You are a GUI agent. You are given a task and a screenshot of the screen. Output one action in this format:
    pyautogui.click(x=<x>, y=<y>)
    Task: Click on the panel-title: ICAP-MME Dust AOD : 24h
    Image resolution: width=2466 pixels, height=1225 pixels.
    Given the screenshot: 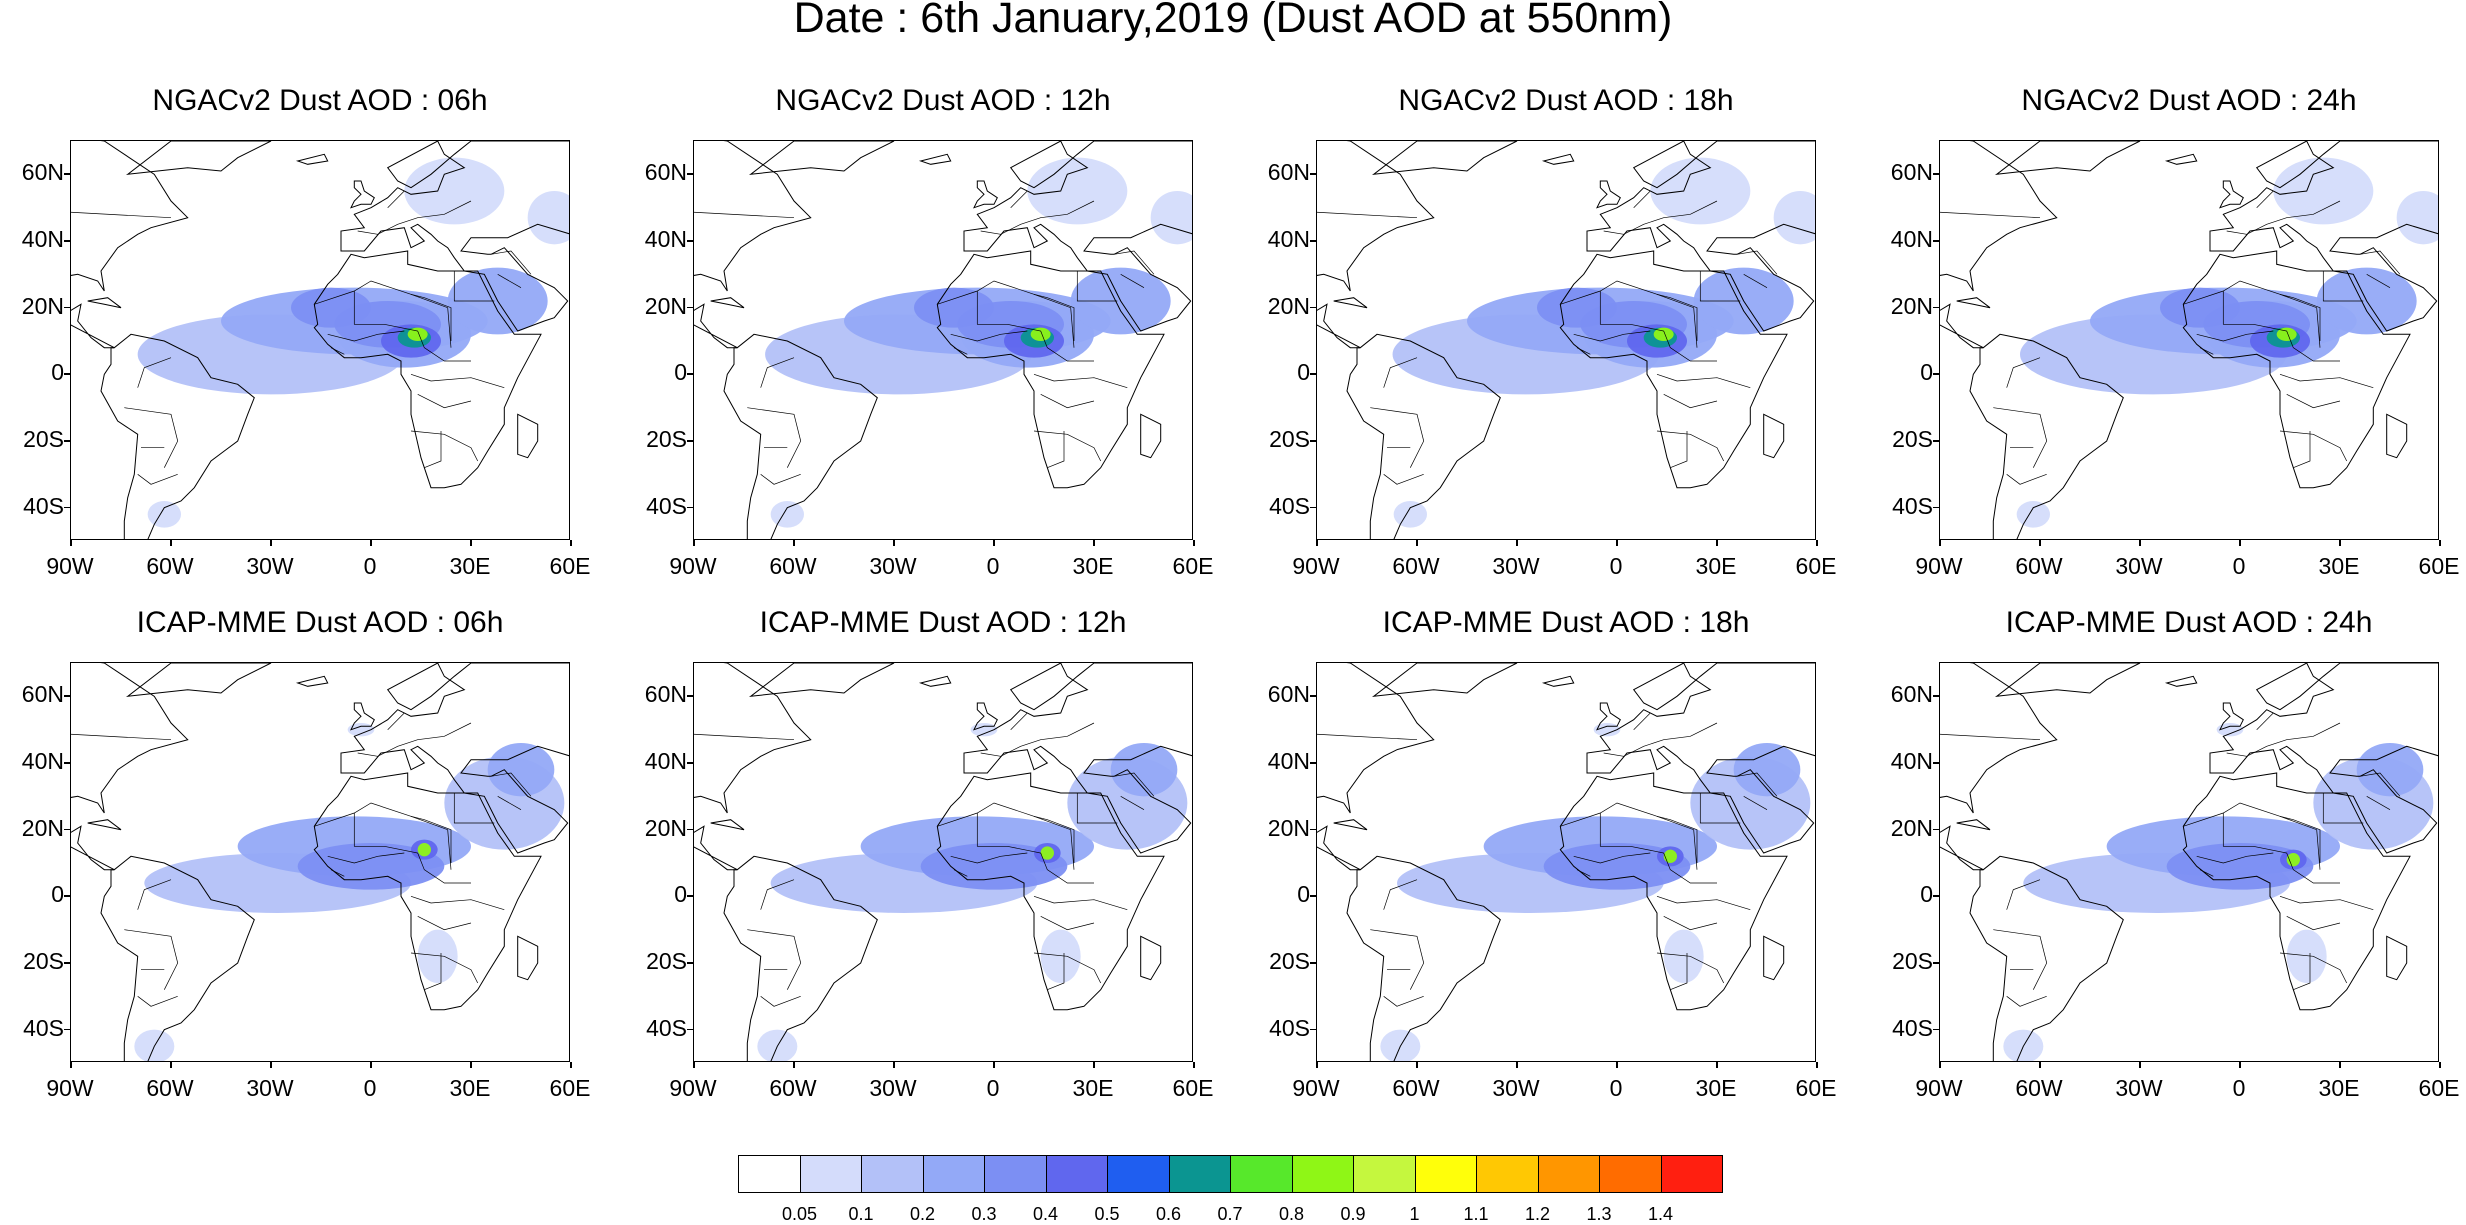 What is the action you would take?
    pyautogui.click(x=2189, y=622)
    